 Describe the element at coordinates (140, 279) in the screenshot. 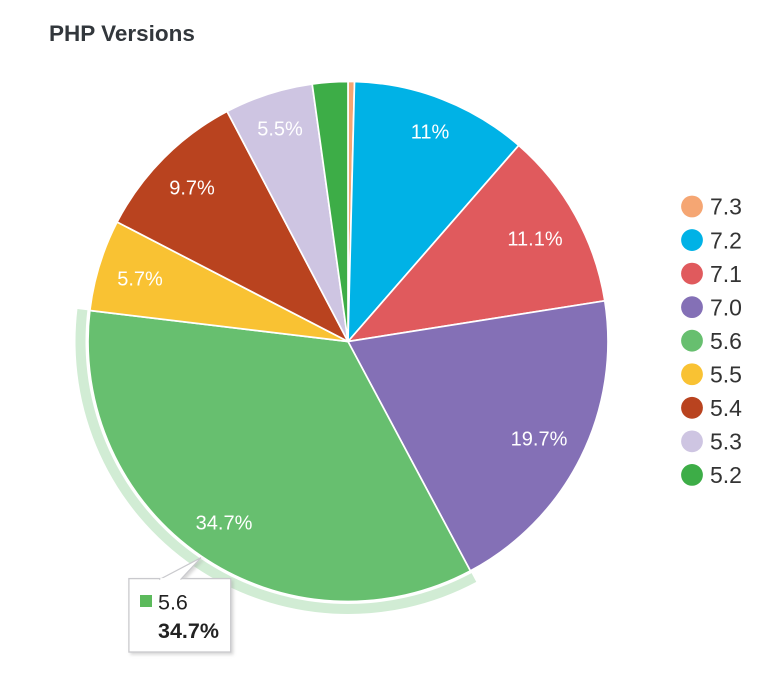

I see `svg-text: 5.7%` at that location.